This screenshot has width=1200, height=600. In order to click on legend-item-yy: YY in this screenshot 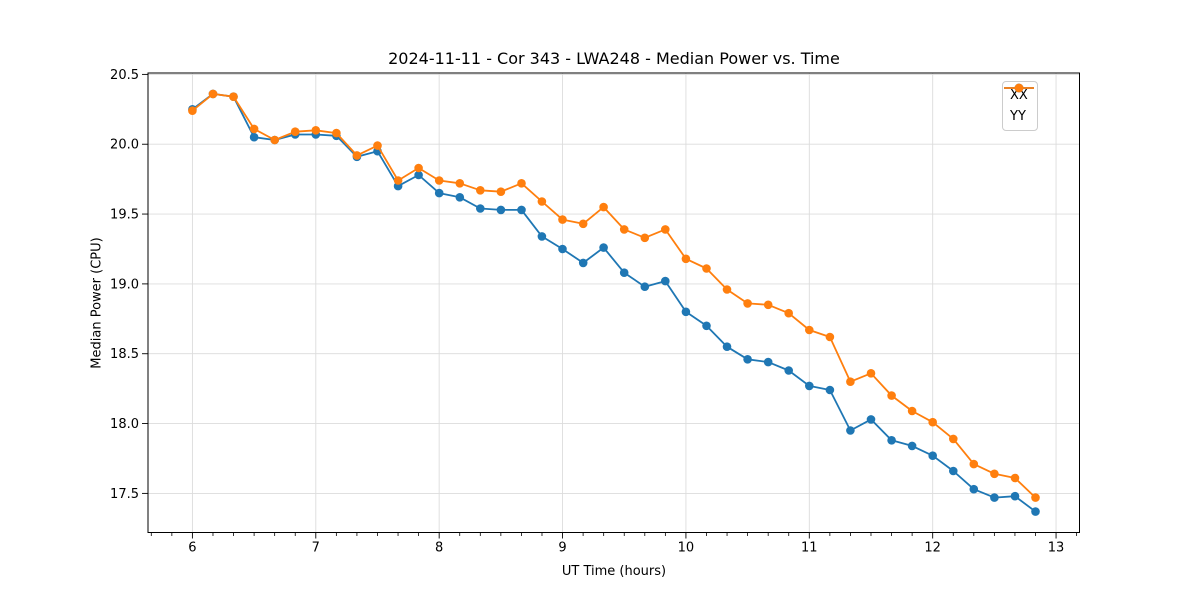, I will do `click(1019, 104)`.